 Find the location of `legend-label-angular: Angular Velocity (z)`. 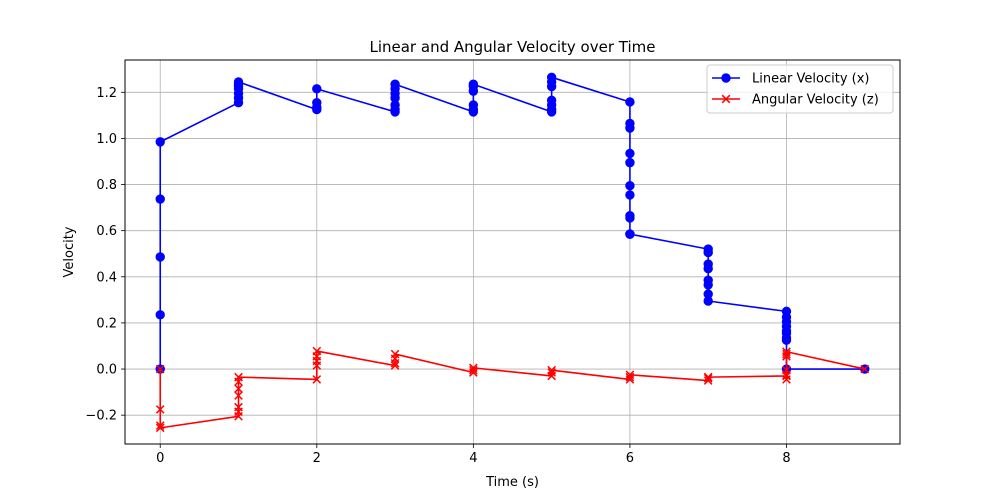

legend-label-angular: Angular Velocity (z) is located at coordinates (815, 100).